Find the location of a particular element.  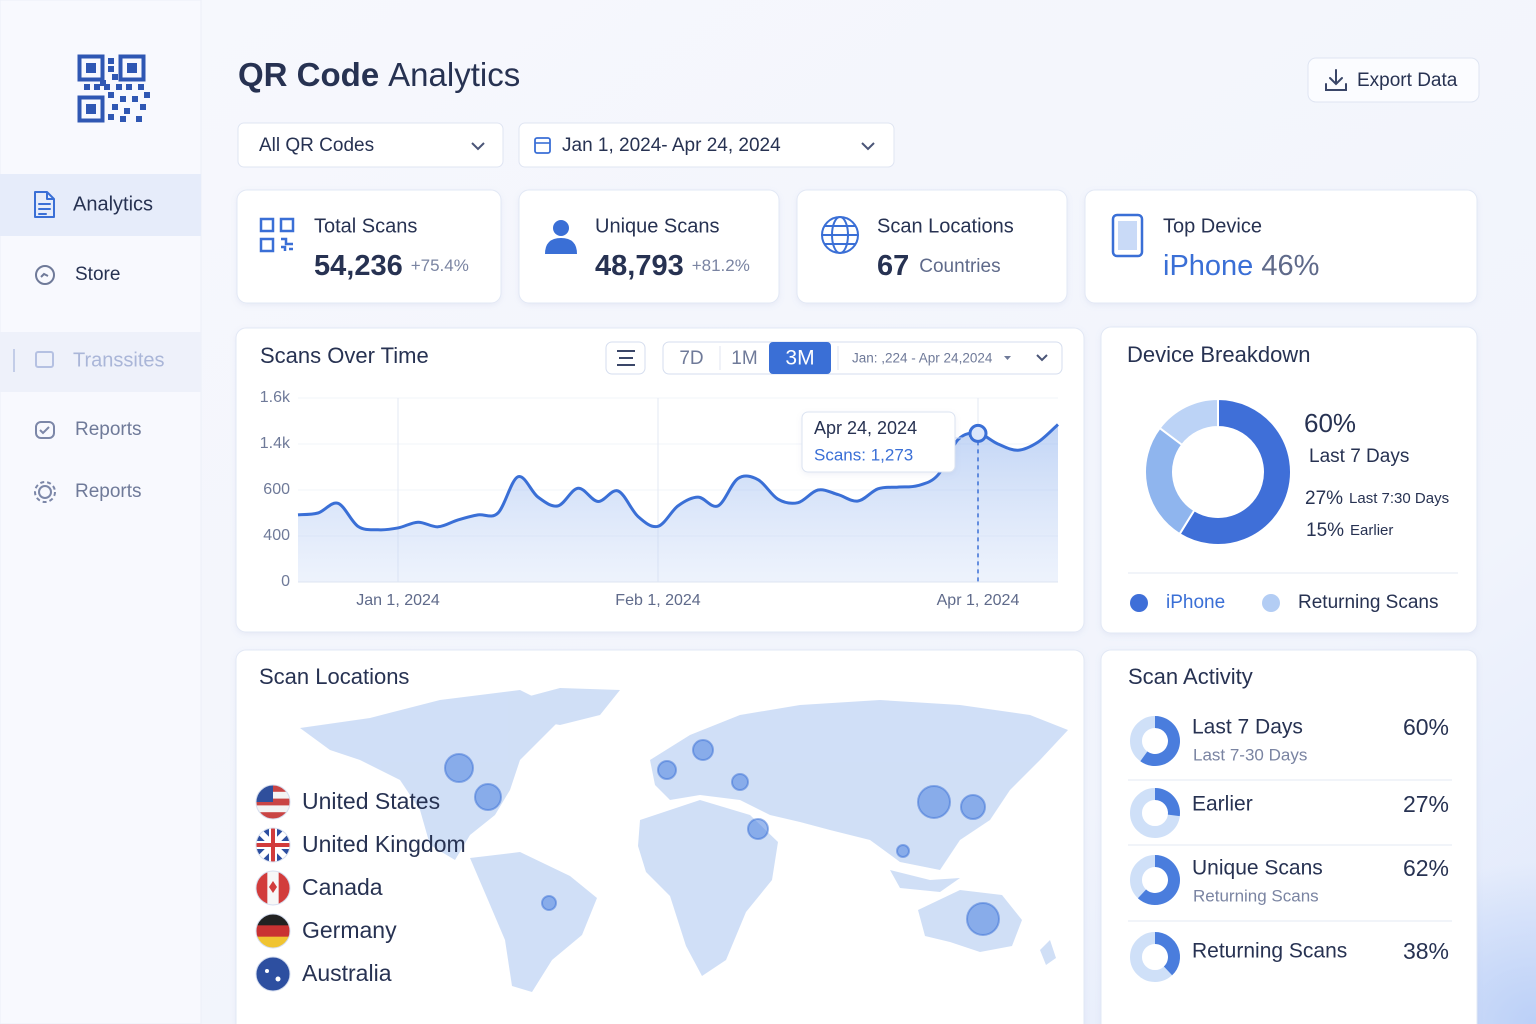

nav-label: Store is located at coordinates (97, 274).